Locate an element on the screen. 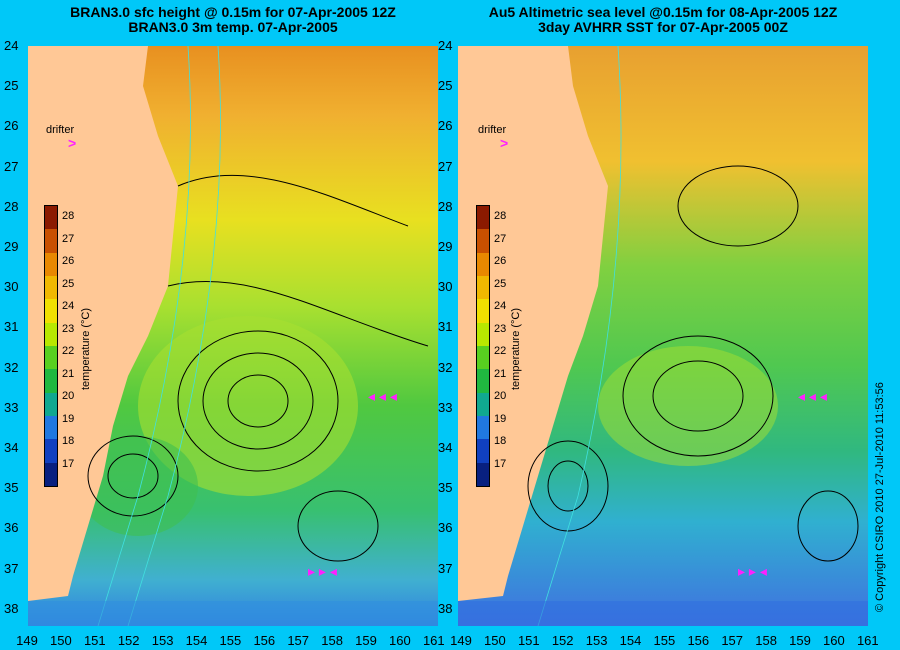 The image size is (900, 650). longitude-tick: 149 is located at coordinates (461, 640).